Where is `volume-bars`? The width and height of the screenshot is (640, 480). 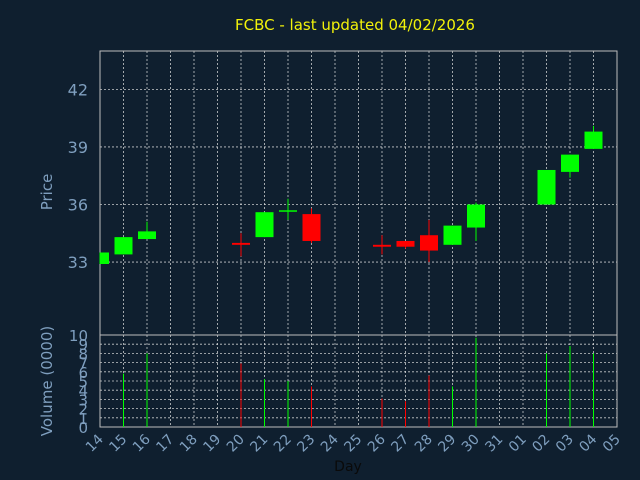 volume-bars is located at coordinates (358, 382).